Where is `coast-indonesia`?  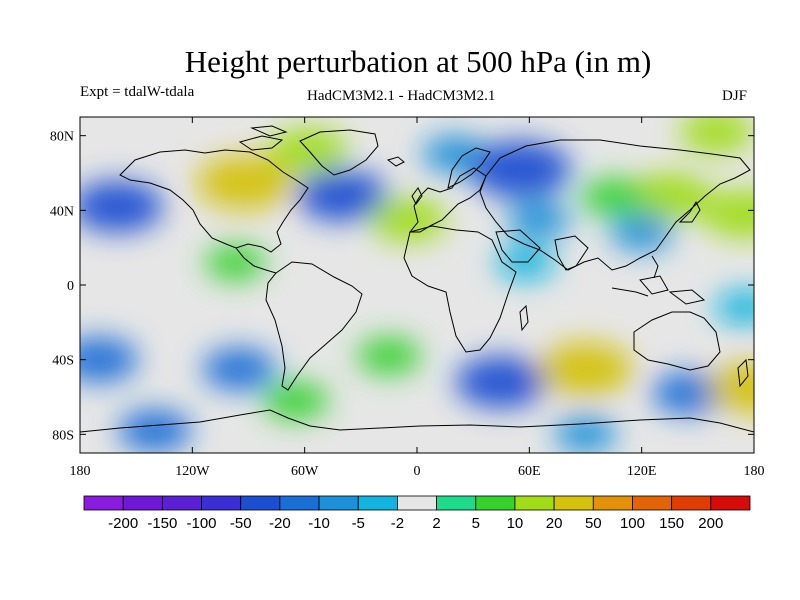
coast-indonesia is located at coordinates (658, 290).